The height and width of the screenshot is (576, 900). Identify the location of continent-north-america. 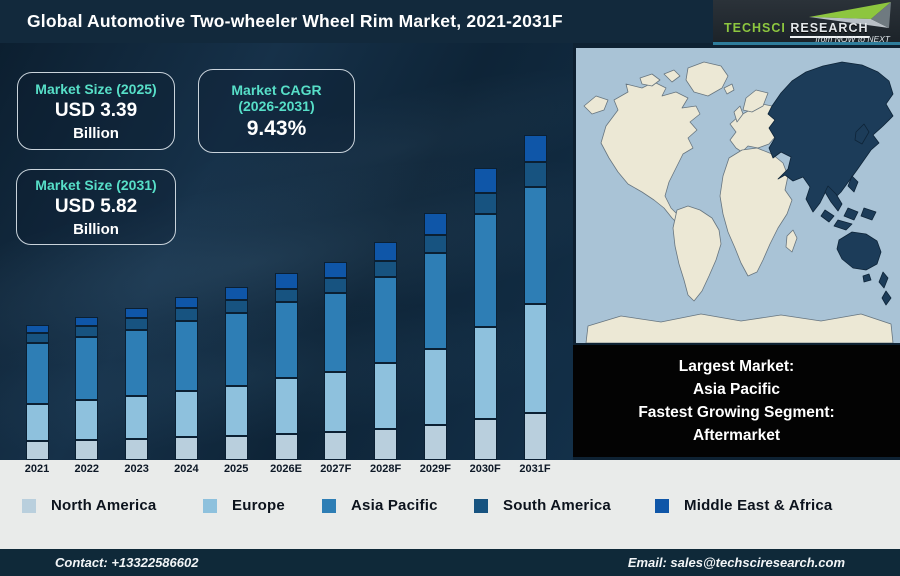
(650, 154).